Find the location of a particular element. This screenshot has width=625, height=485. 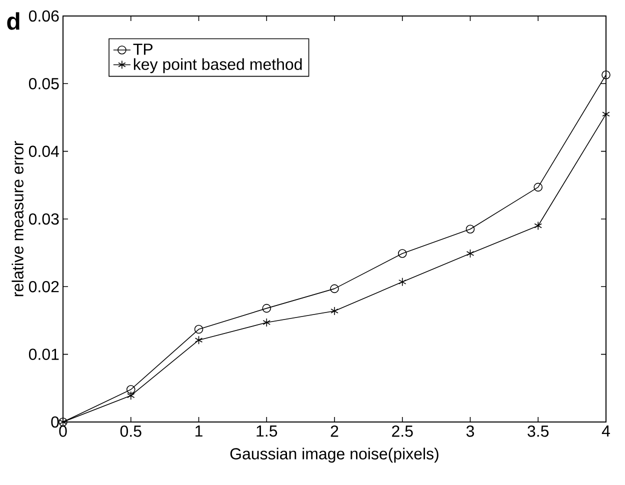

x-axis-title: Gaussian image noise(pixels) is located at coordinates (334, 455).